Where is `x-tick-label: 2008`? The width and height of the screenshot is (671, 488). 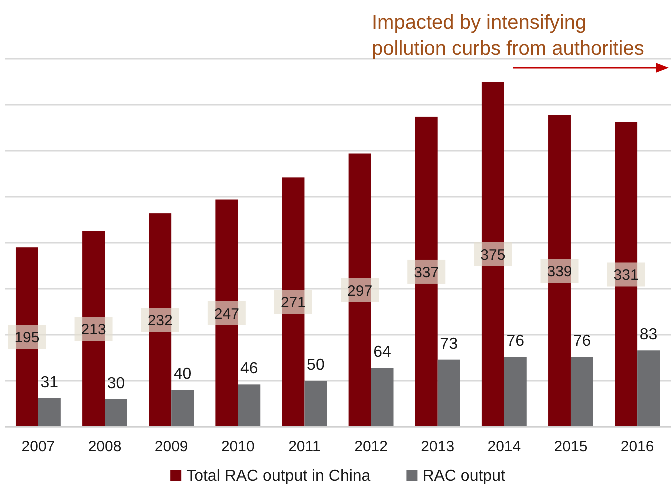 x-tick-label: 2008 is located at coordinates (105, 447).